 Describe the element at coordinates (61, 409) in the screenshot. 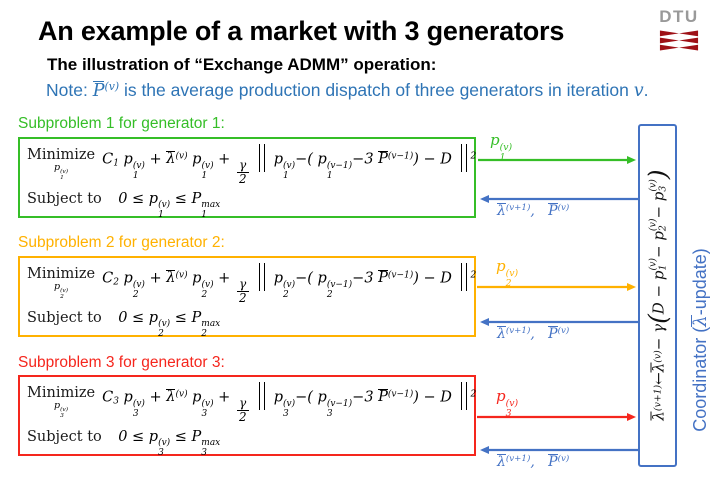

I see `minimize-variable: p (v) 3` at that location.